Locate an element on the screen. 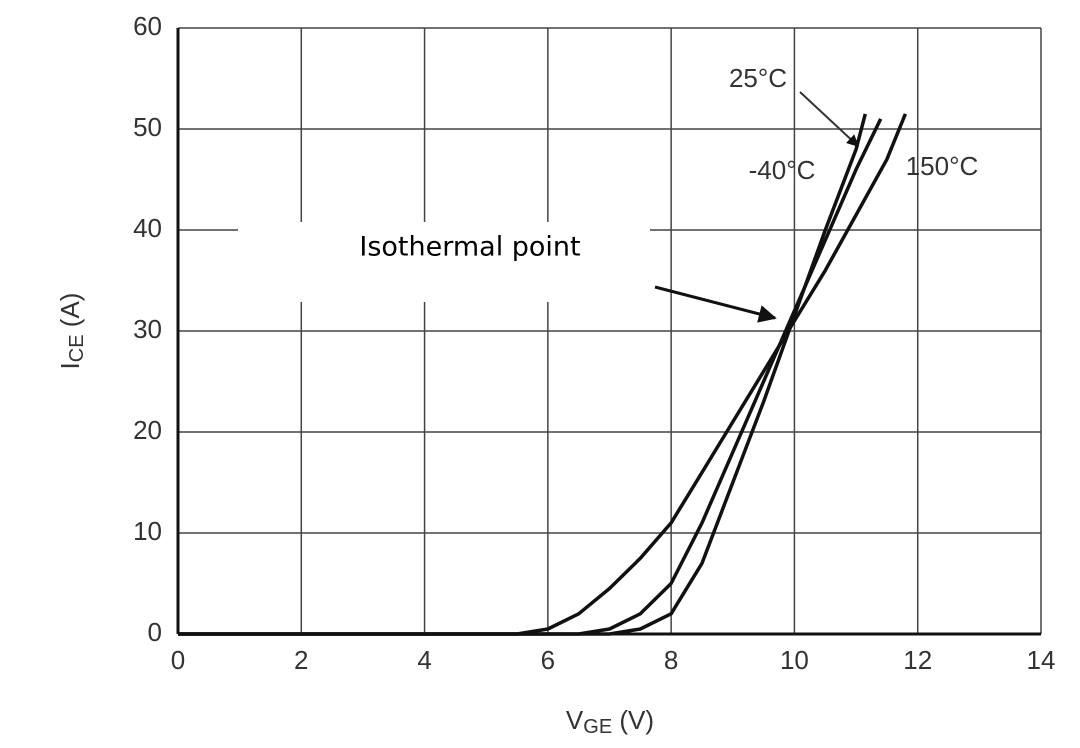  y-tick-label: 50 is located at coordinates (147, 127).